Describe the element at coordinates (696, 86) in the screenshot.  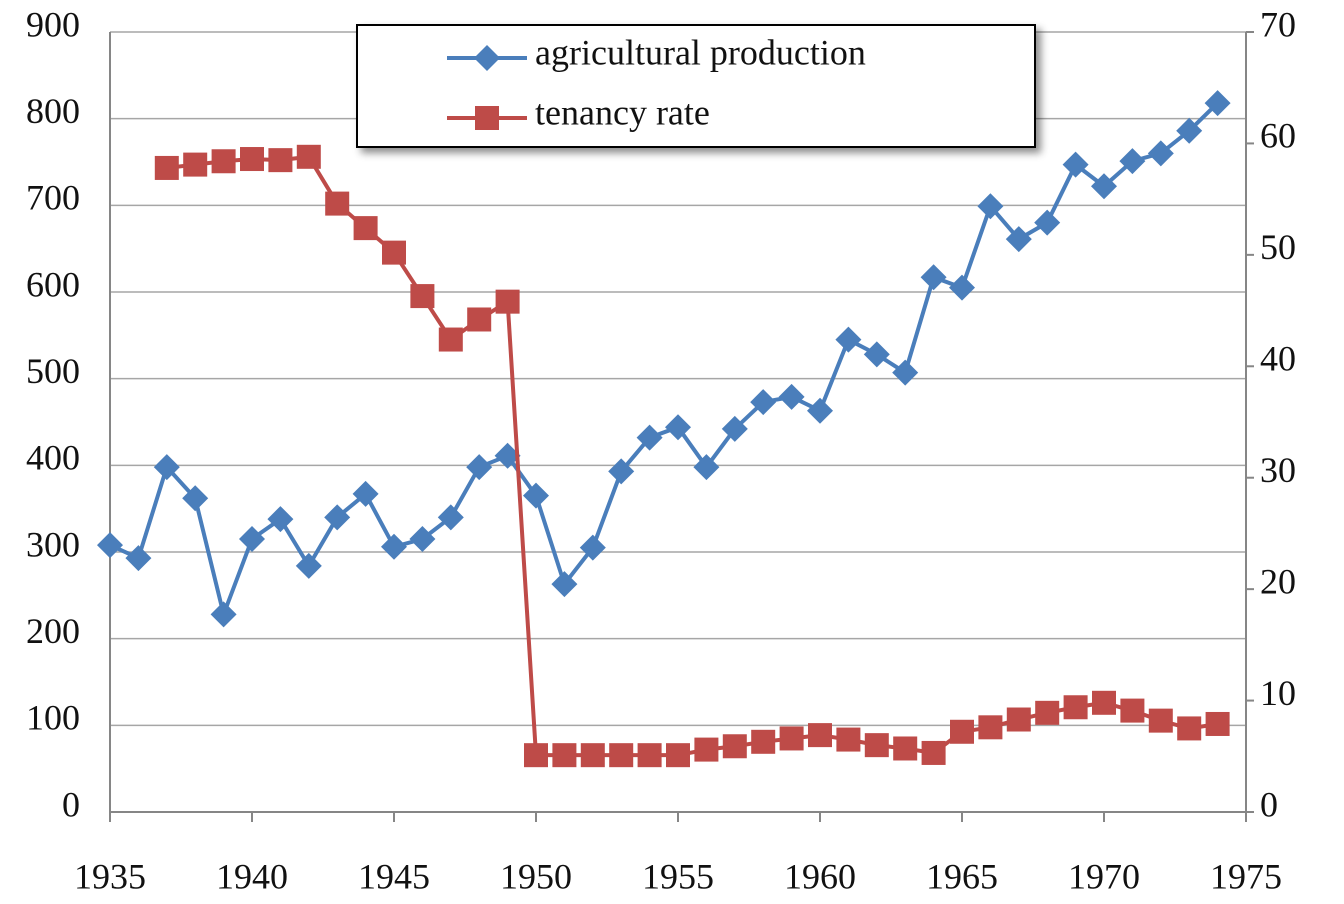
I see `legend-box` at that location.